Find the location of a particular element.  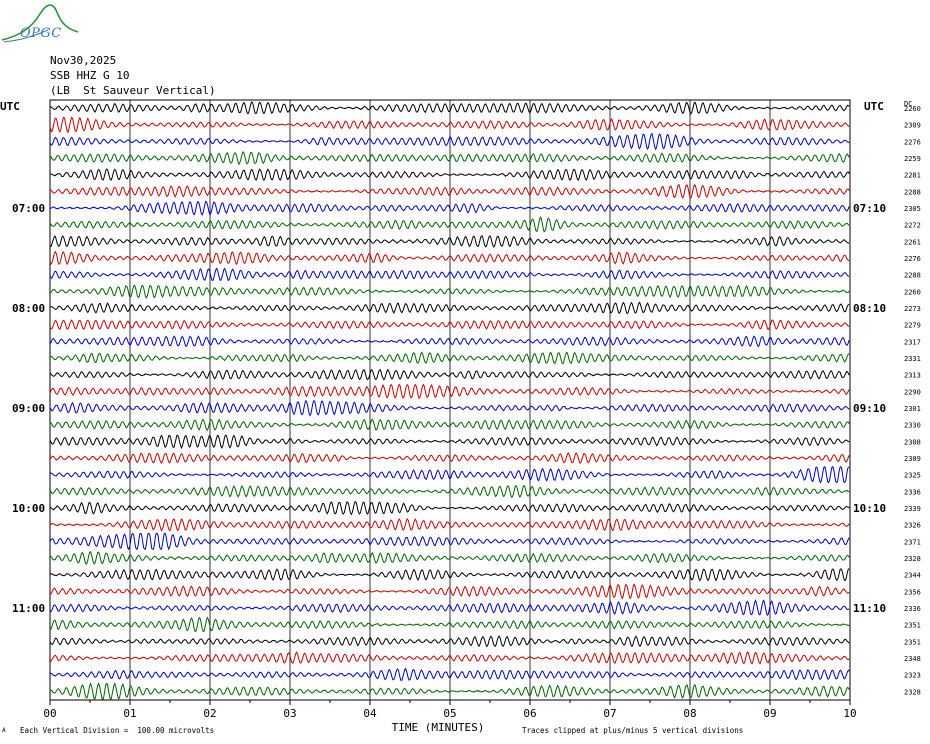

x-tick-label: 10 is located at coordinates (849, 713).